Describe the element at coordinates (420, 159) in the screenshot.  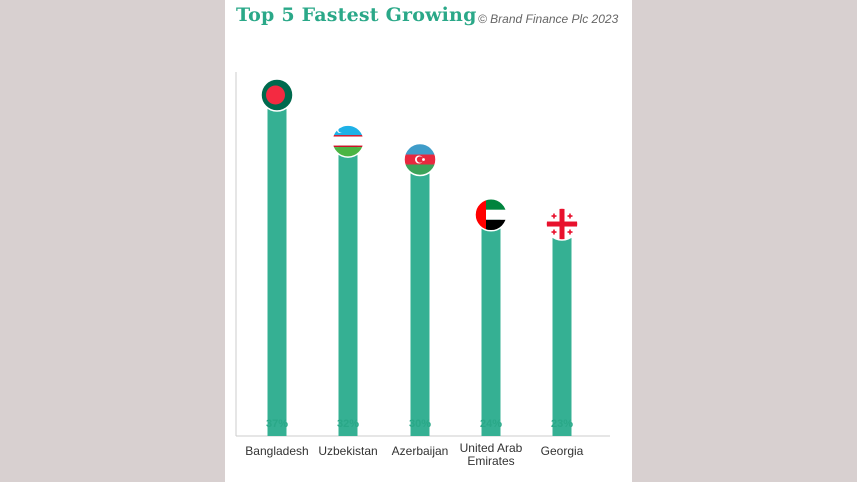
I see `azerbaijan-flag-icon` at that location.